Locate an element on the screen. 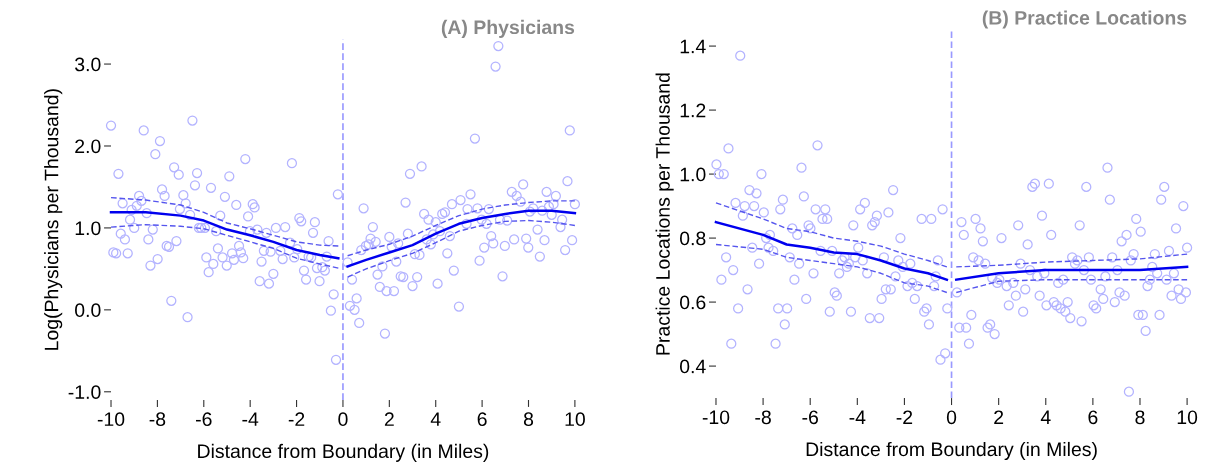  y-tick-label: 0.6 is located at coordinates (692, 302).